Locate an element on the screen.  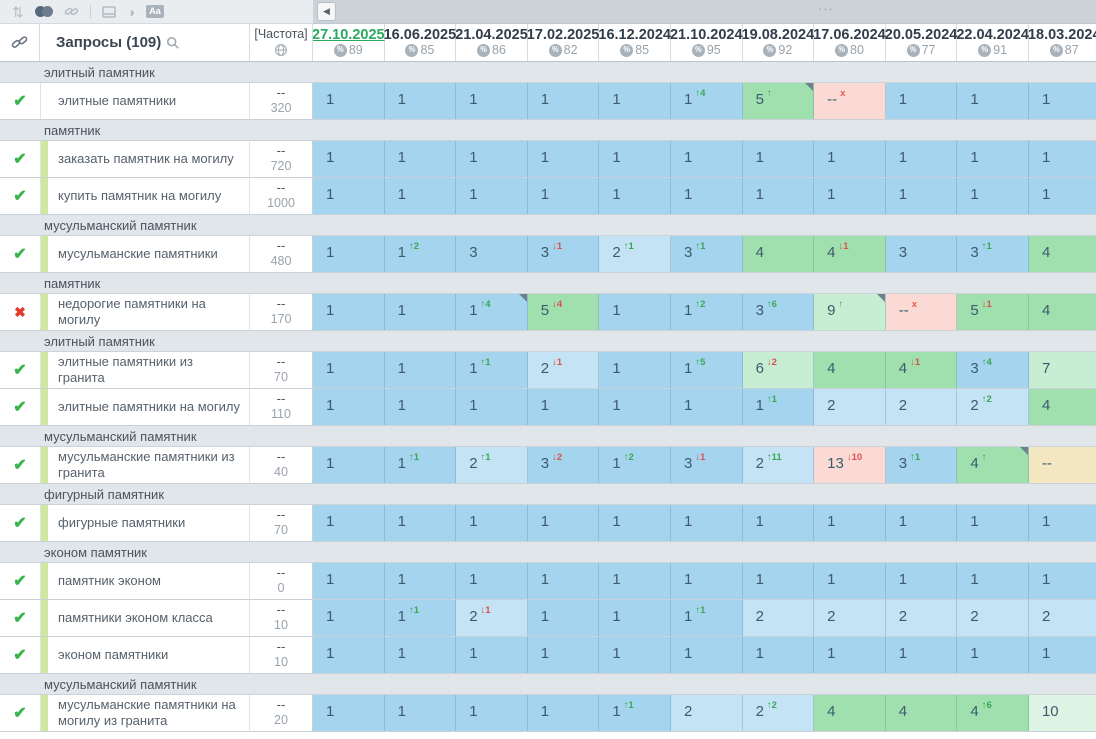
position-cell: 2 ↑2 is located at coordinates (993, 407).